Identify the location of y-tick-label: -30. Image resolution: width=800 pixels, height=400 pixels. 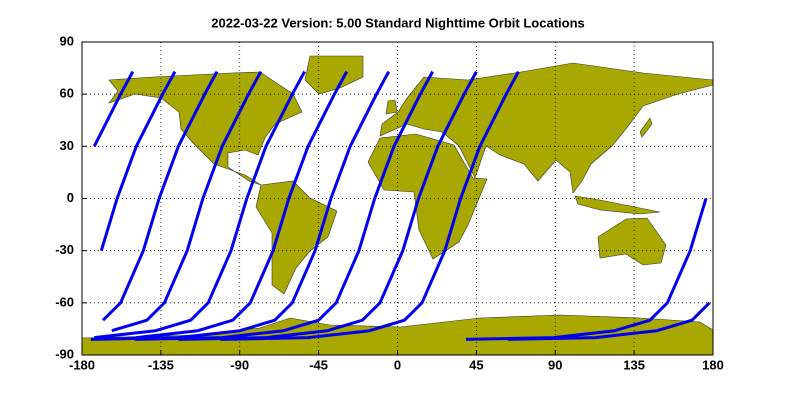
(64, 249).